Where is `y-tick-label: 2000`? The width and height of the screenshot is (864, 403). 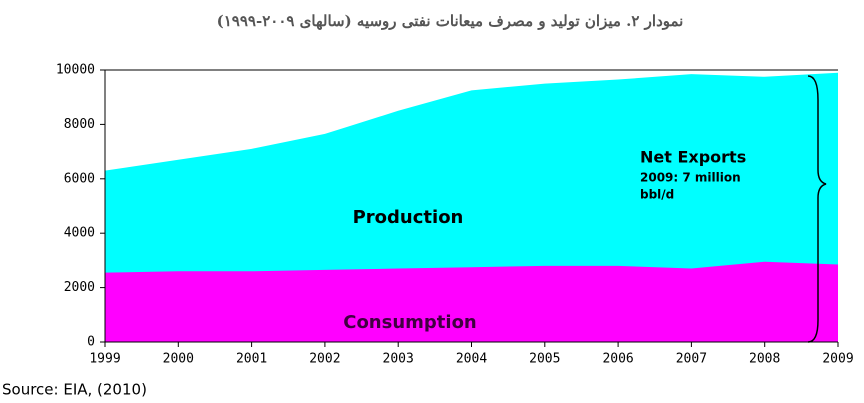 y-tick-label: 2000 is located at coordinates (79, 287).